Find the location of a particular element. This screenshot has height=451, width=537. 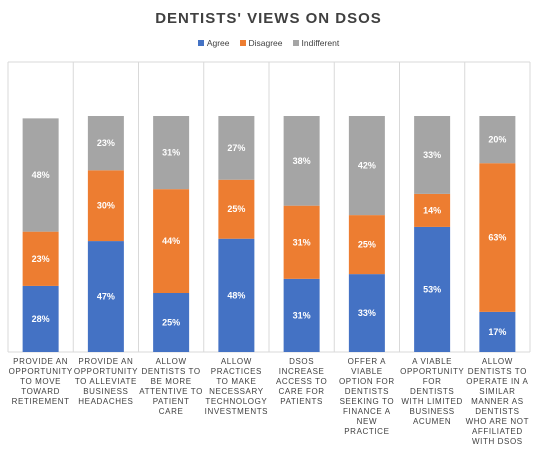

data-label-agree-3: 25% is located at coordinates (171, 323).